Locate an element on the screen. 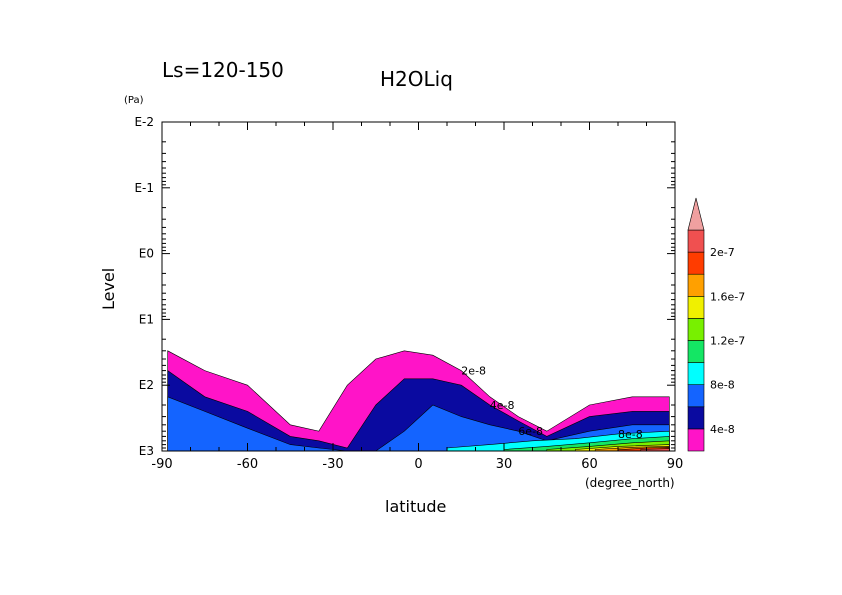 The image size is (842, 595). y-tick-label: E1 is located at coordinates (146, 319).